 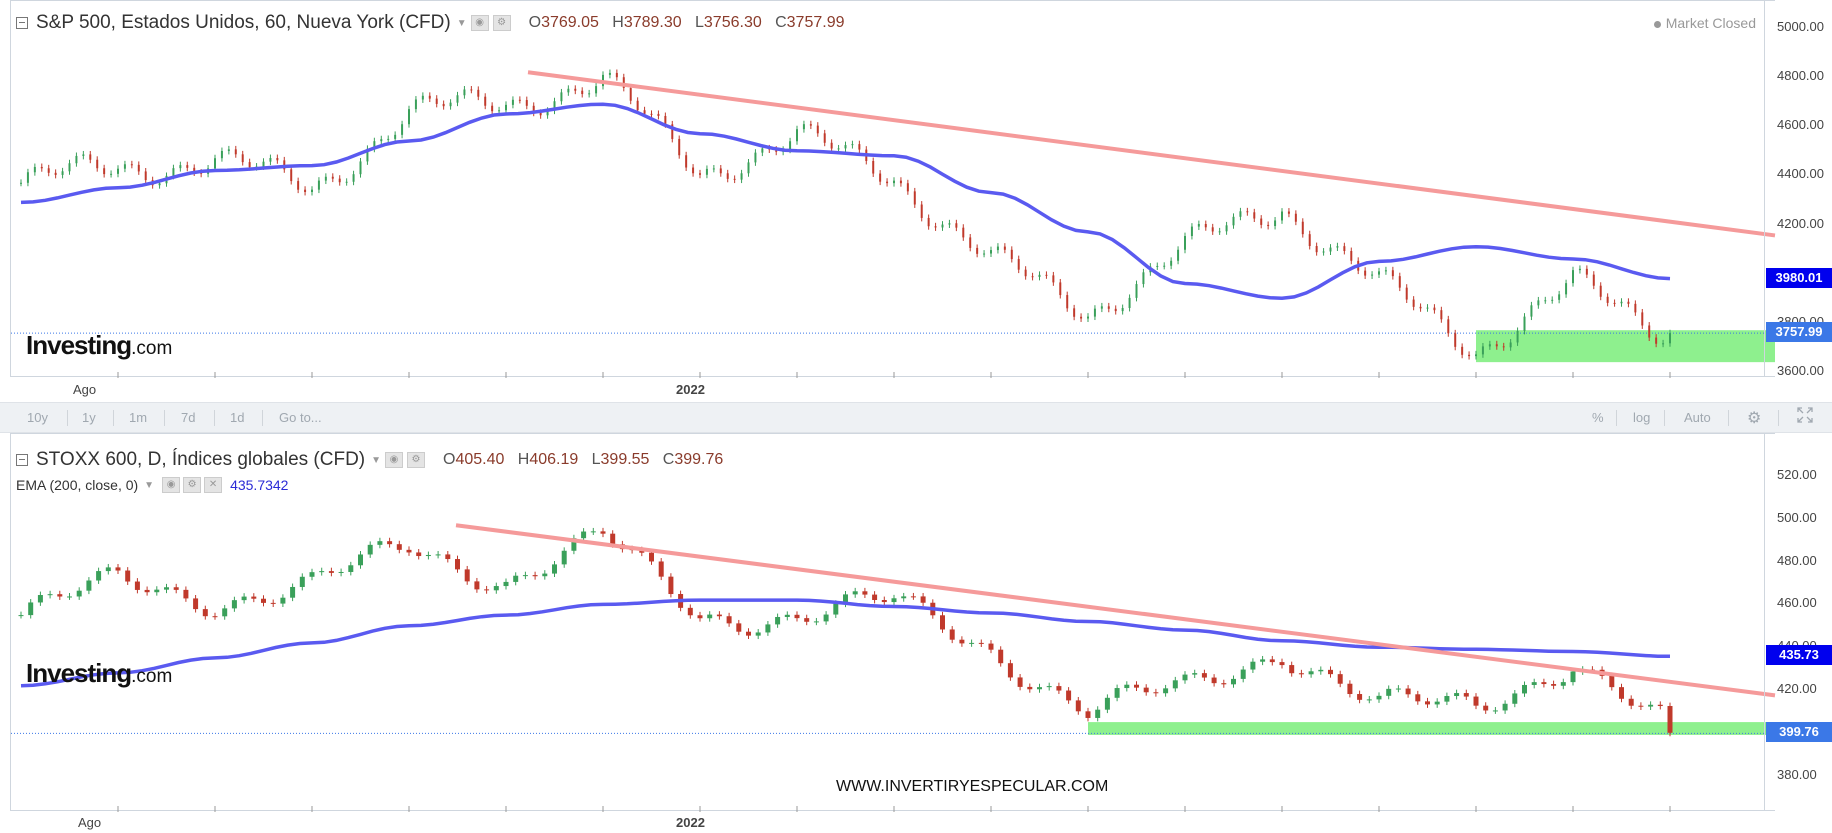 I want to click on gear-icon: ⚙, so click(x=1754, y=418).